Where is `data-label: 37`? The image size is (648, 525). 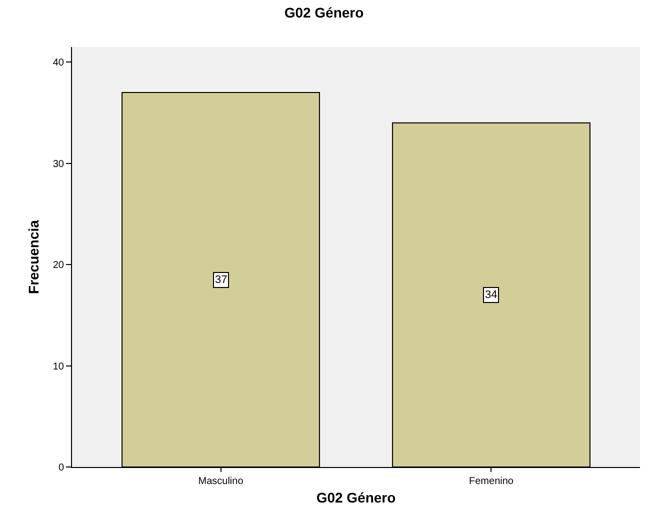 data-label: 37 is located at coordinates (221, 280).